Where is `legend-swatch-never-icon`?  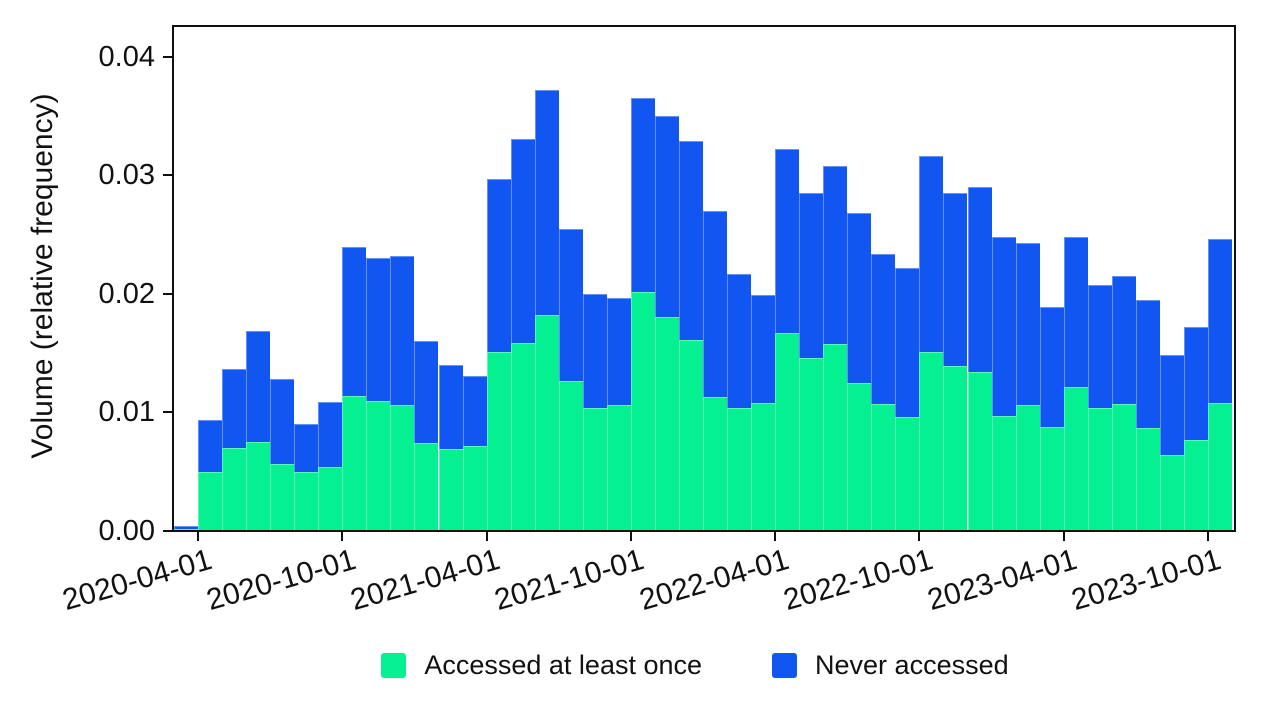
legend-swatch-never-icon is located at coordinates (785, 665).